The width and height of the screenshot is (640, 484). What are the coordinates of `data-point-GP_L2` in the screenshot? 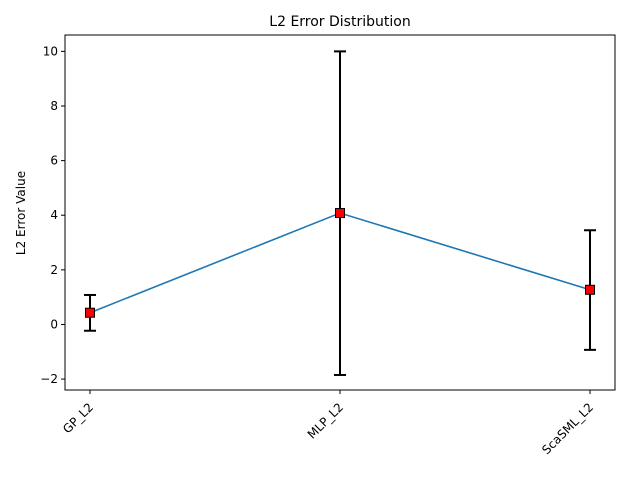 It's located at (90, 312).